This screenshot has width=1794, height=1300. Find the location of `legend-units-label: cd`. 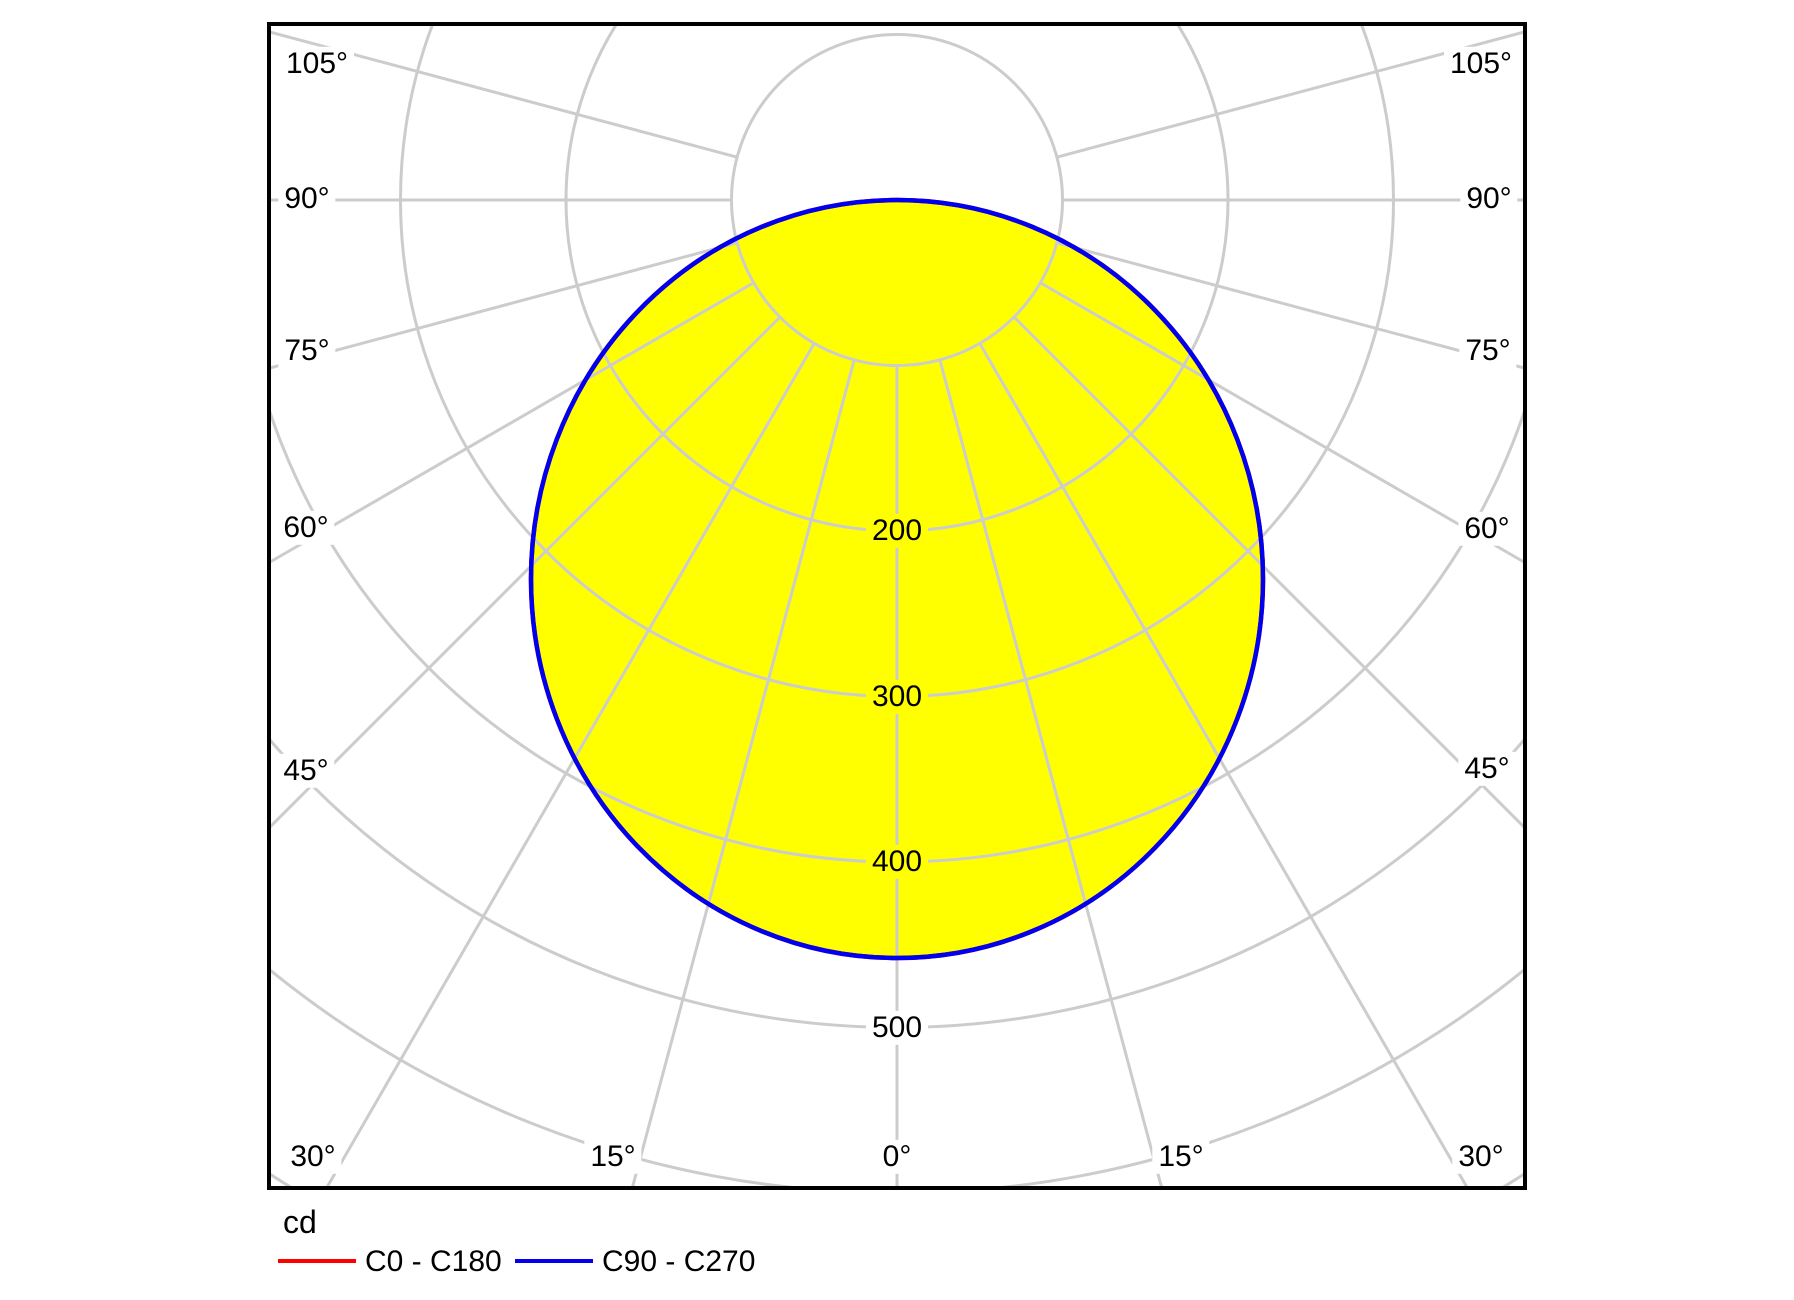

legend-units-label: cd is located at coordinates (300, 1222).